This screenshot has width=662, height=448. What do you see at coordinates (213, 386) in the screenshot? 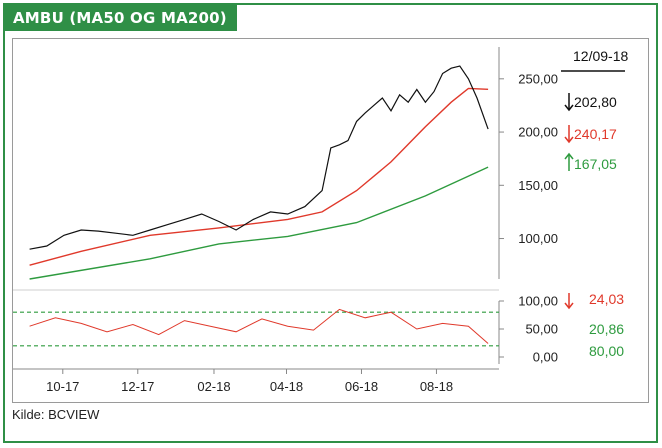
I see `x-tick-label: 02-18` at bounding box center [213, 386].